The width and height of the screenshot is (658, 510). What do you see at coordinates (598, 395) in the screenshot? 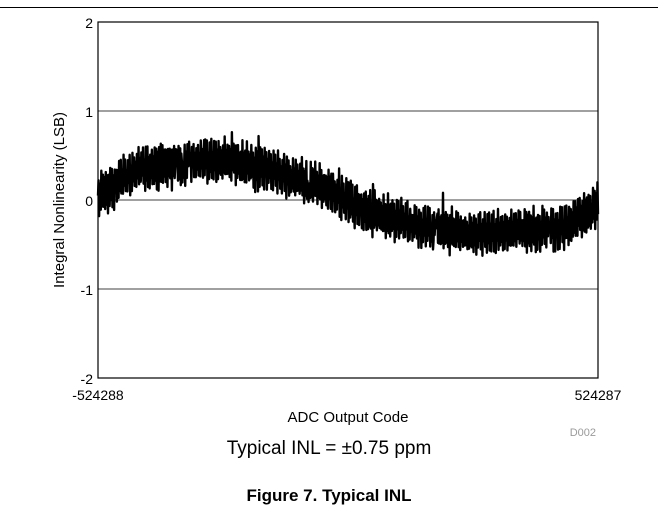
I see `x-tick-label-max: 524287` at bounding box center [598, 395].